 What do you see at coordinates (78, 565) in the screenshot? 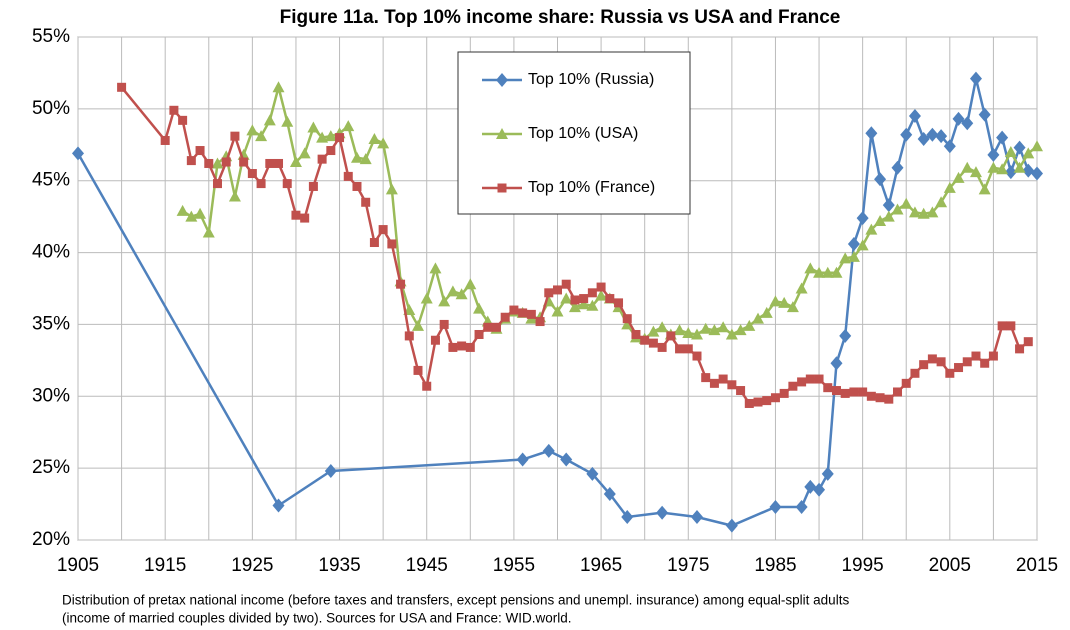
I see `x-tick-label: 1905` at bounding box center [78, 565].